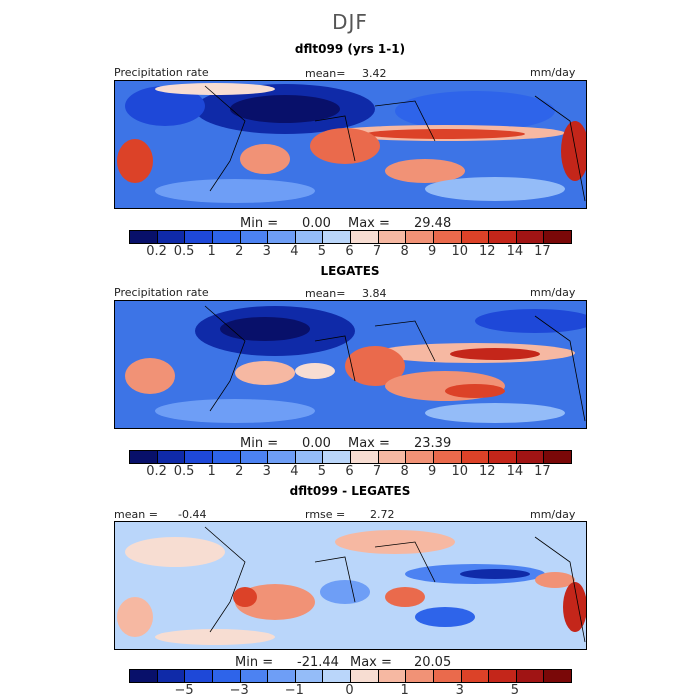  I want to click on panel3-max-label: Max =, so click(371, 662).